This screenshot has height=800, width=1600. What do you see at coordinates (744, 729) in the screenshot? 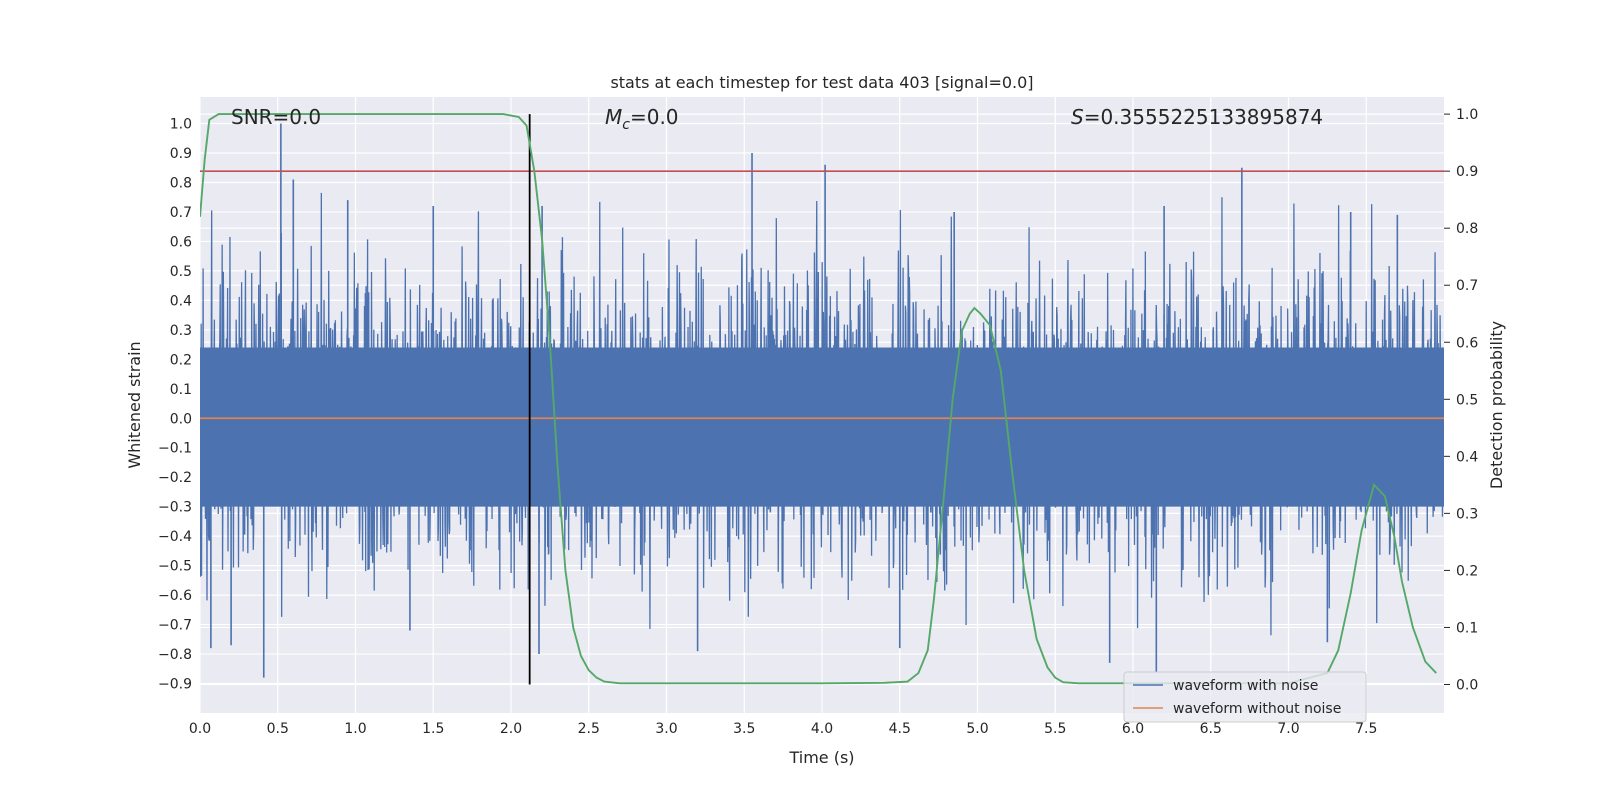
I see `x-tick-label: 3.5` at bounding box center [744, 729].